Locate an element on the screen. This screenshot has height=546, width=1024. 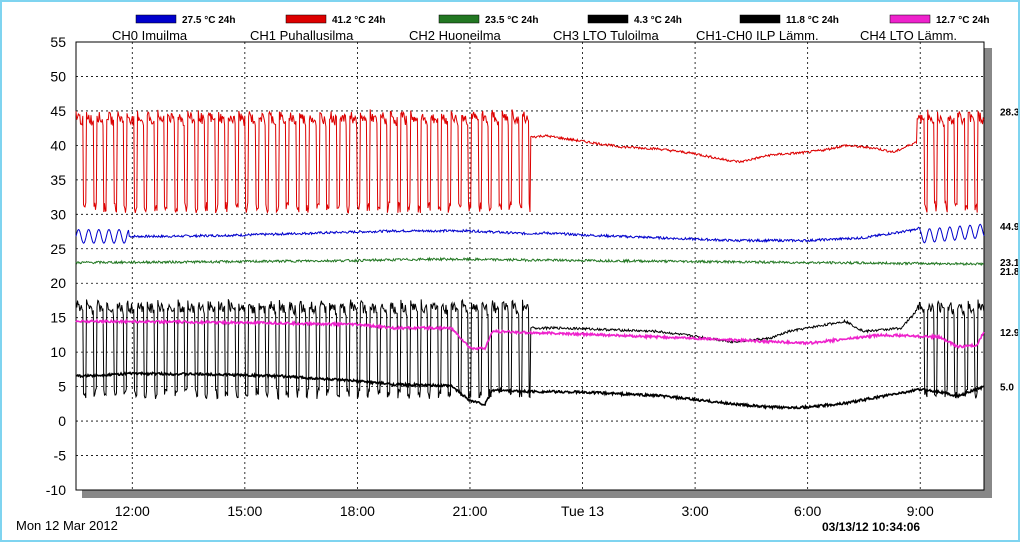
x-tick-label: 15:00 is located at coordinates (244, 511).